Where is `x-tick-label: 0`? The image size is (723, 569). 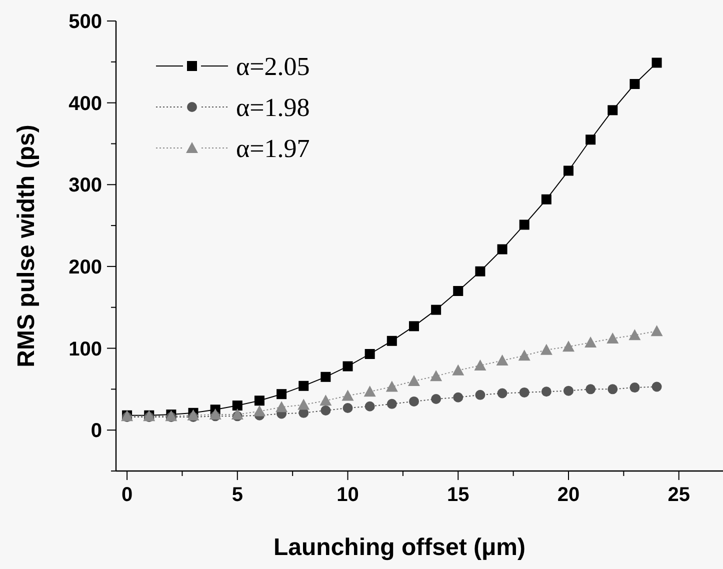 x-tick-label: 0 is located at coordinates (127, 495).